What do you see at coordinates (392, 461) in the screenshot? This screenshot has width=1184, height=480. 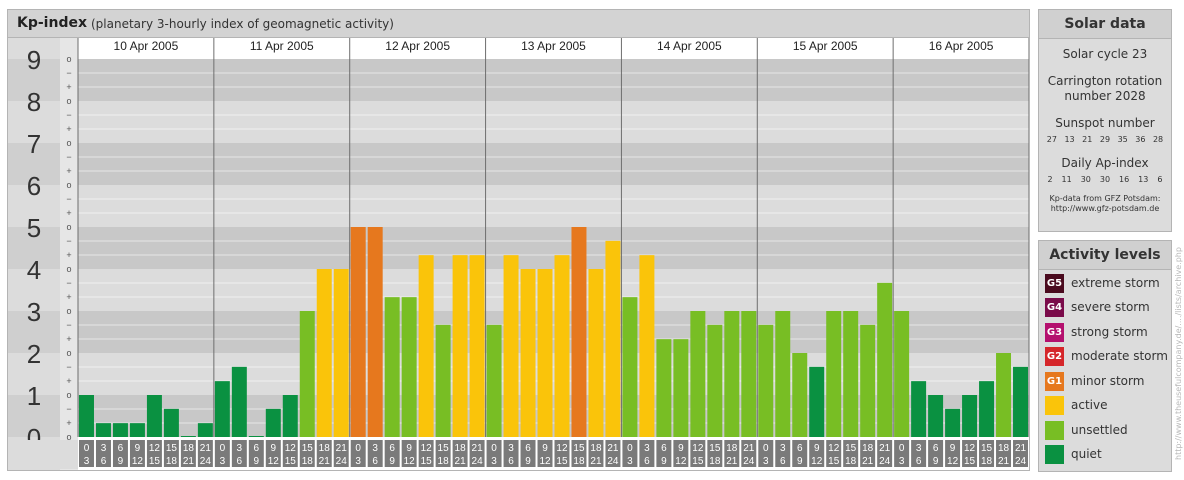 I see `interval-end-label: 9` at bounding box center [392, 461].